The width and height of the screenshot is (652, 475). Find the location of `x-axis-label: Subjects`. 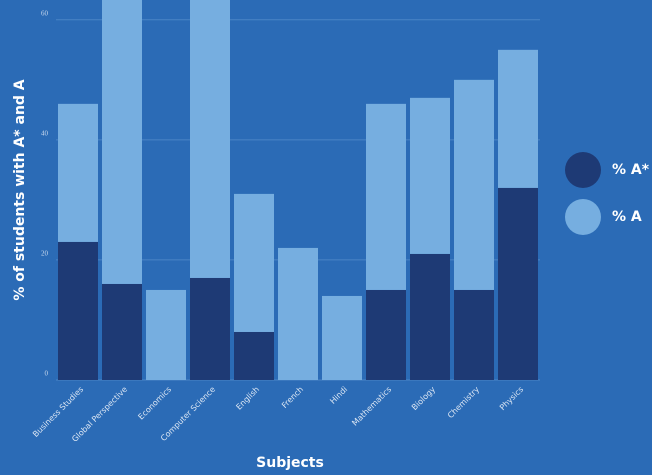

x-axis-label: Subjects is located at coordinates (290, 463).